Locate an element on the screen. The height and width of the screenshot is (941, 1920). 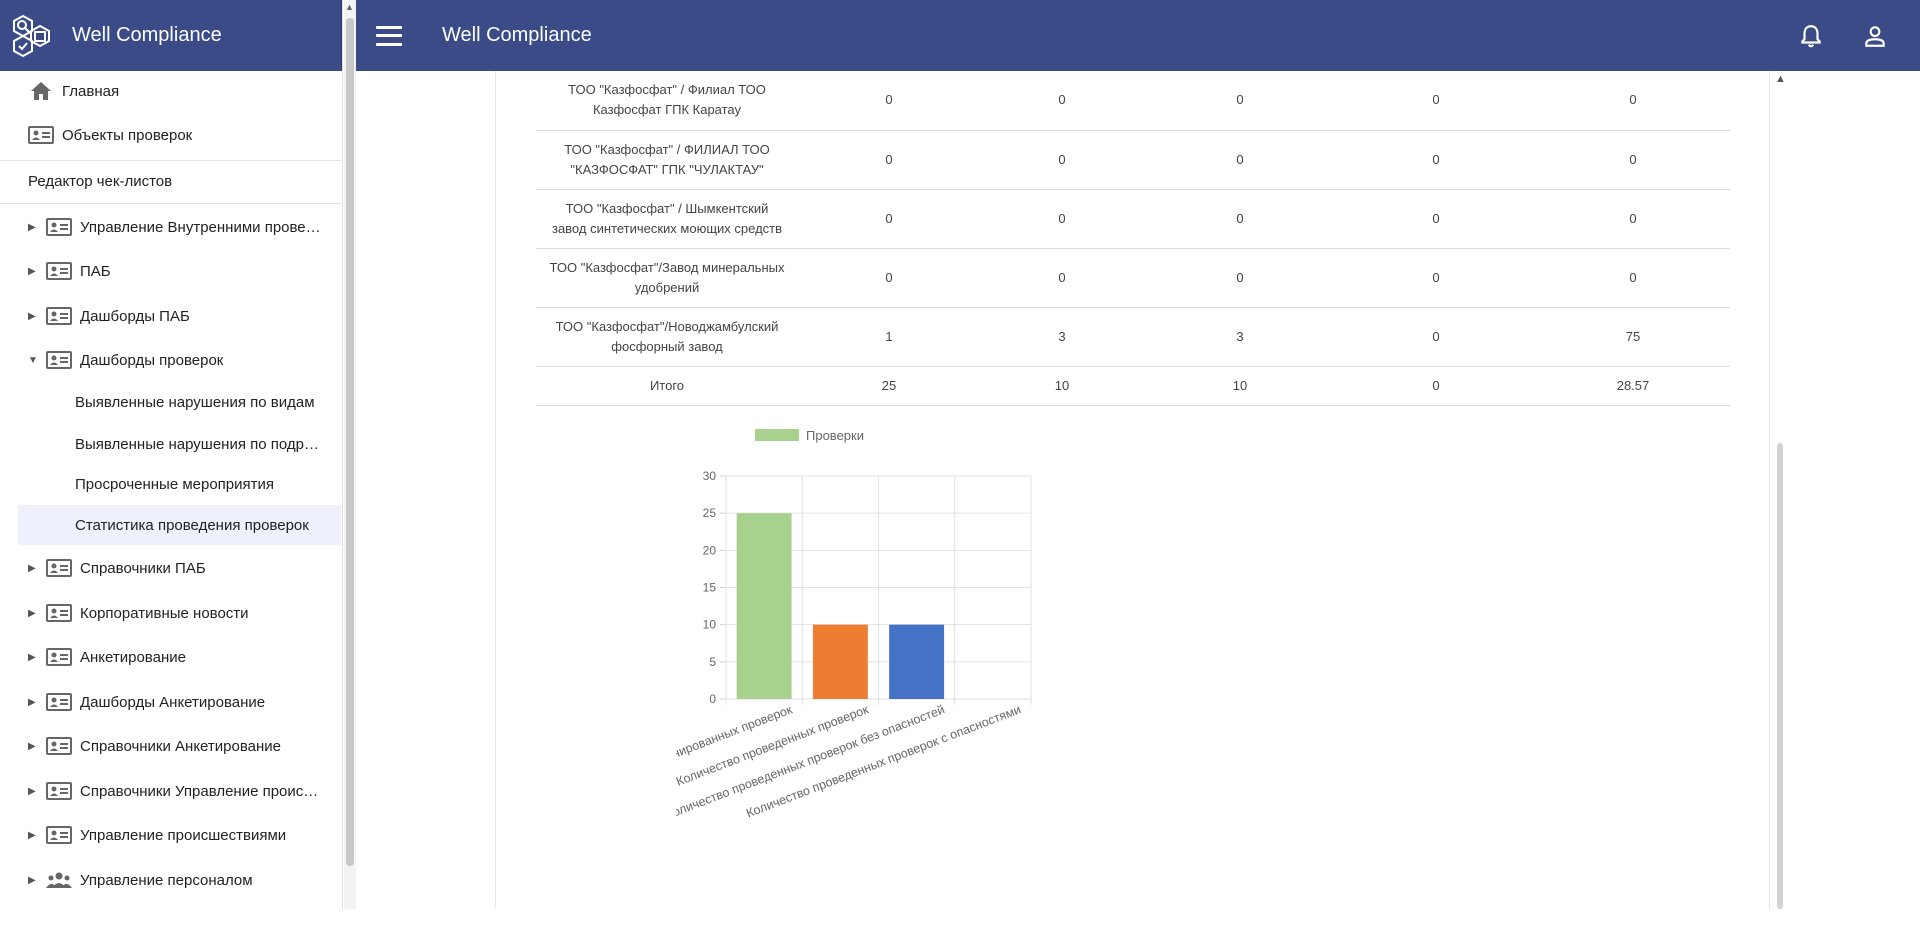
sidebar-subitem-violations-by-division: Выявленные нарушения по подразделениям is located at coordinates (170, 444).